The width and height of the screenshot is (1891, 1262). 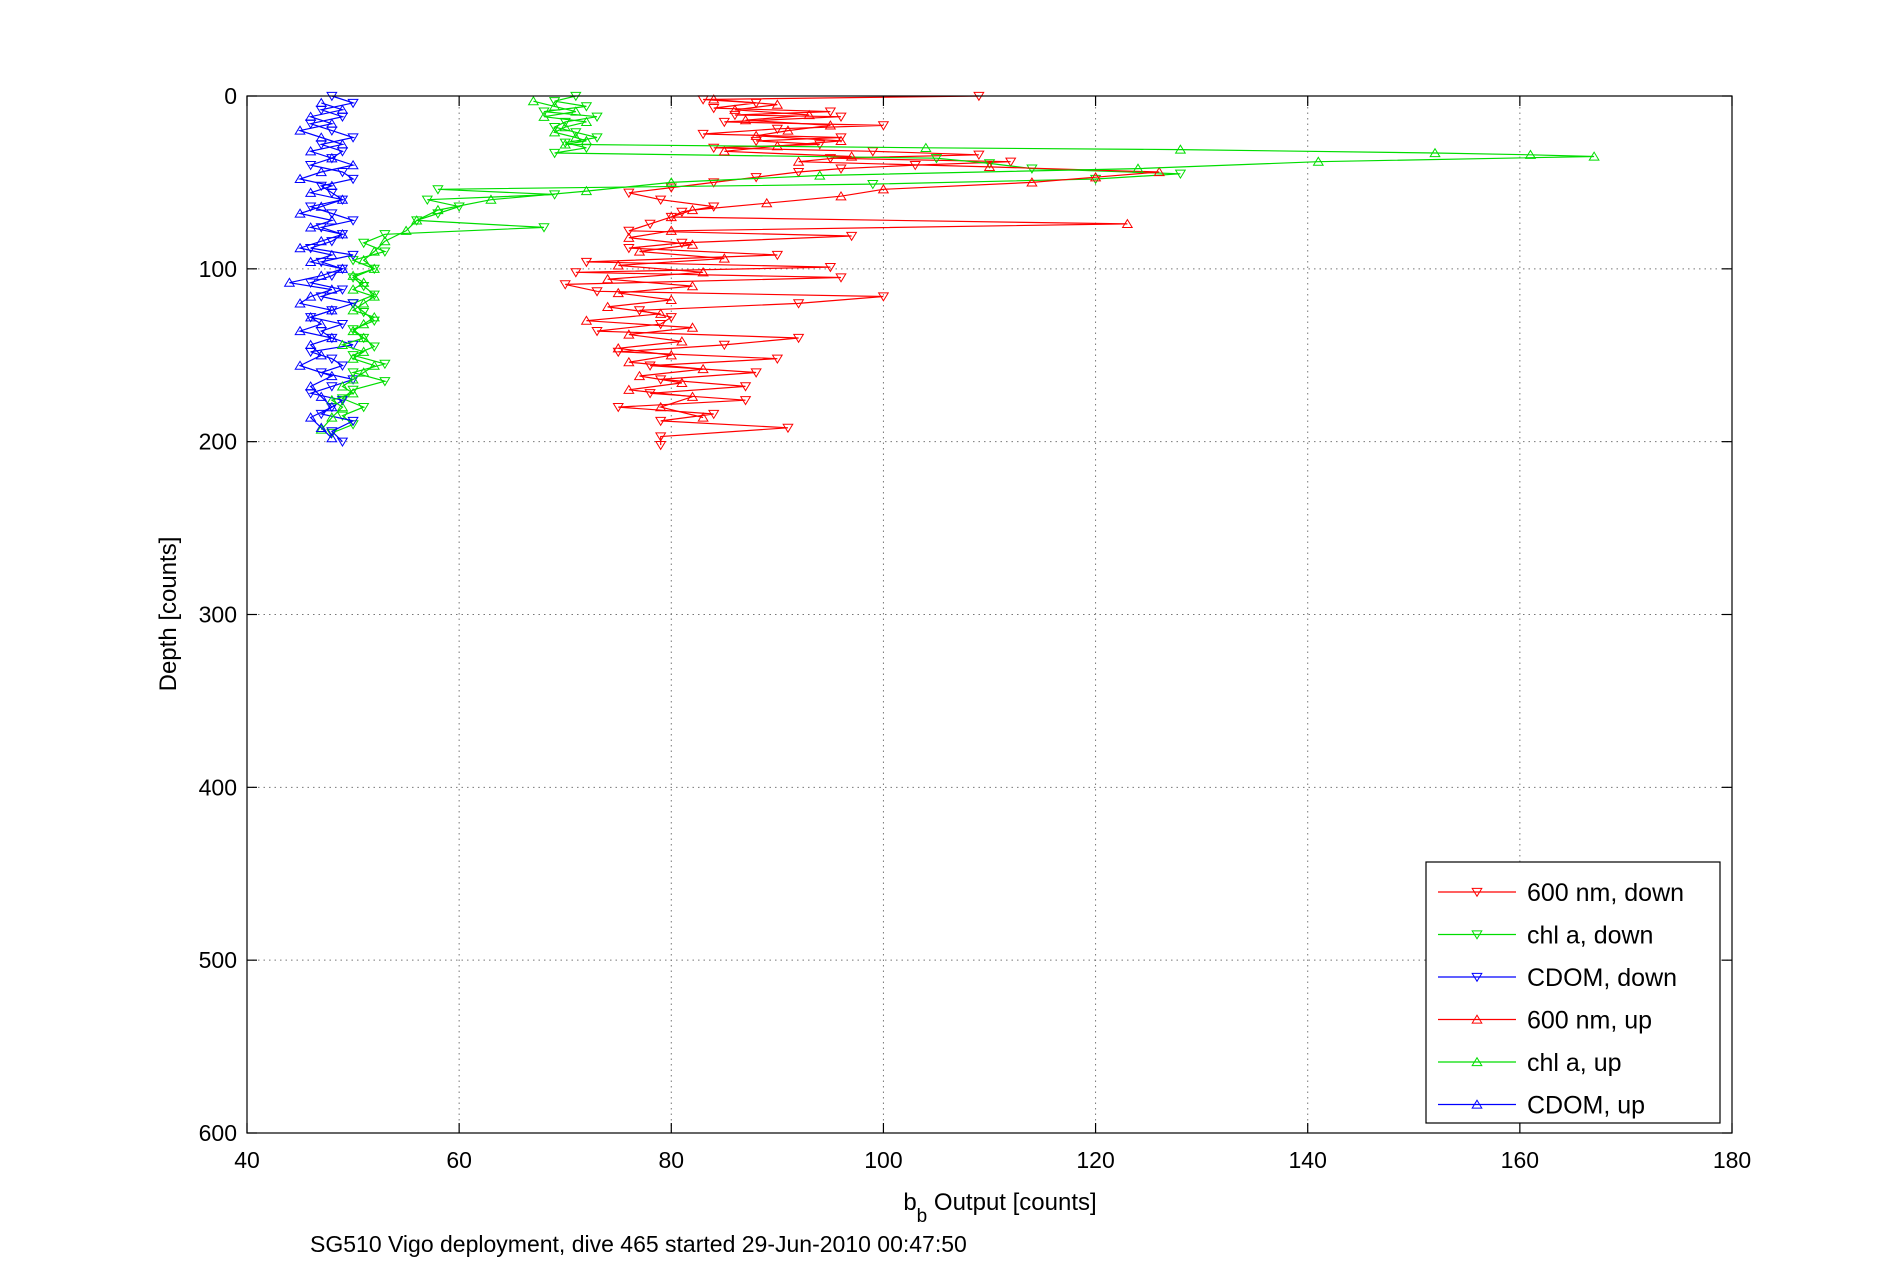 What do you see at coordinates (999, 1208) in the screenshot?
I see `x-axis-label: bb Output [counts]` at bounding box center [999, 1208].